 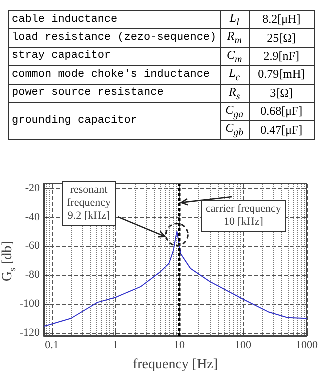 I want to click on x-tick-label: 1000, so click(x=307, y=346).